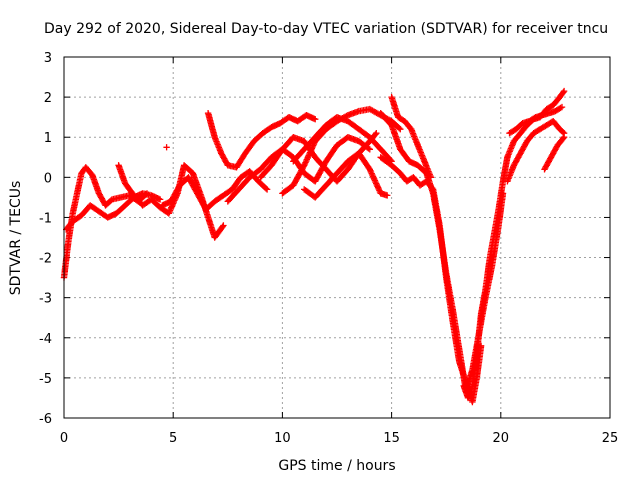 The height and width of the screenshot is (480, 640). Describe the element at coordinates (64, 438) in the screenshot. I see `x-tick-label: 0` at that location.